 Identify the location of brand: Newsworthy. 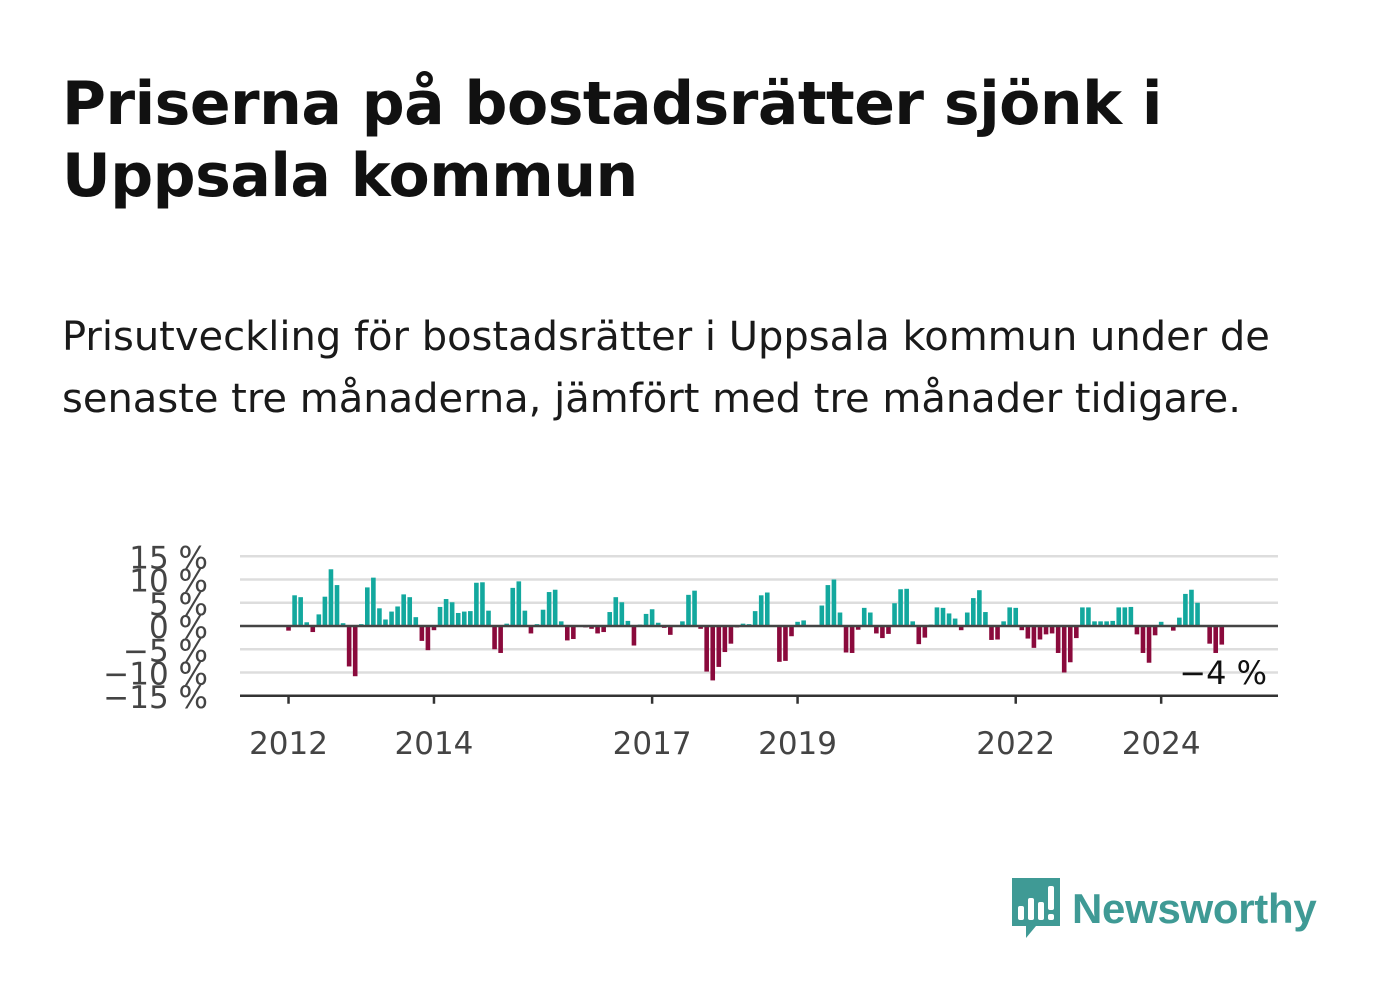
(1163, 909).